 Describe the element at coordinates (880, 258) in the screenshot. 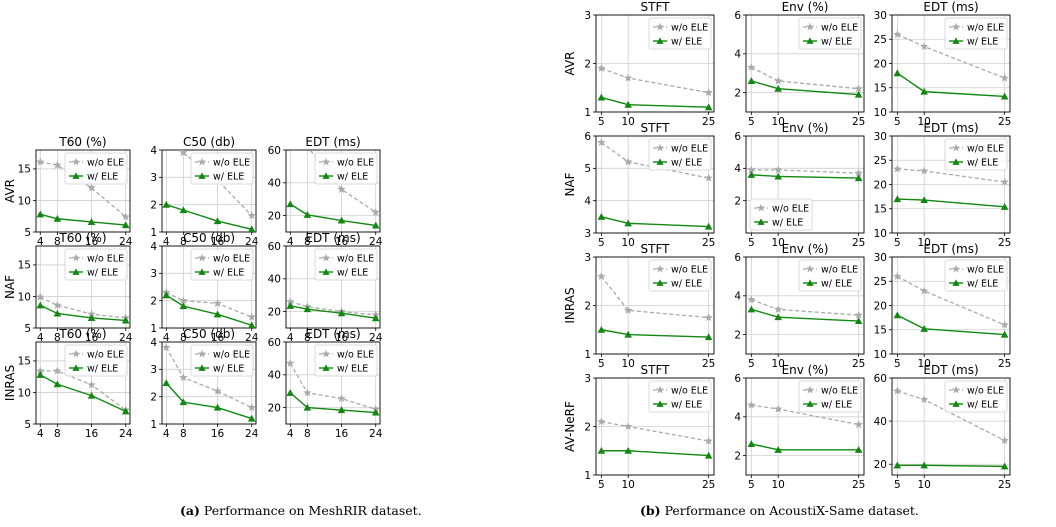

I see `y-tick-label: 30` at that location.